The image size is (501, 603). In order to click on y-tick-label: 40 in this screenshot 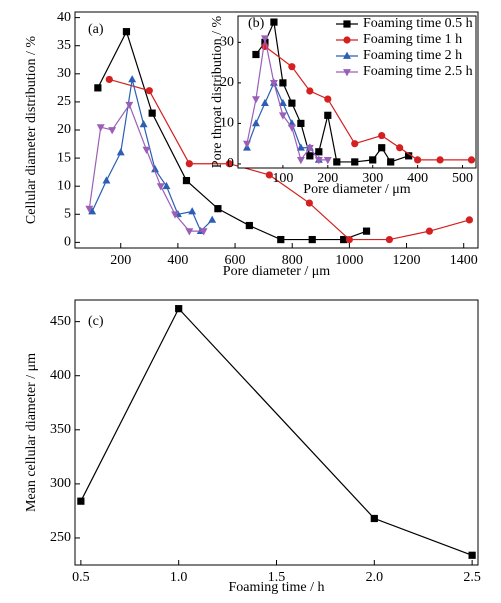, I will do `click(64, 17)`.